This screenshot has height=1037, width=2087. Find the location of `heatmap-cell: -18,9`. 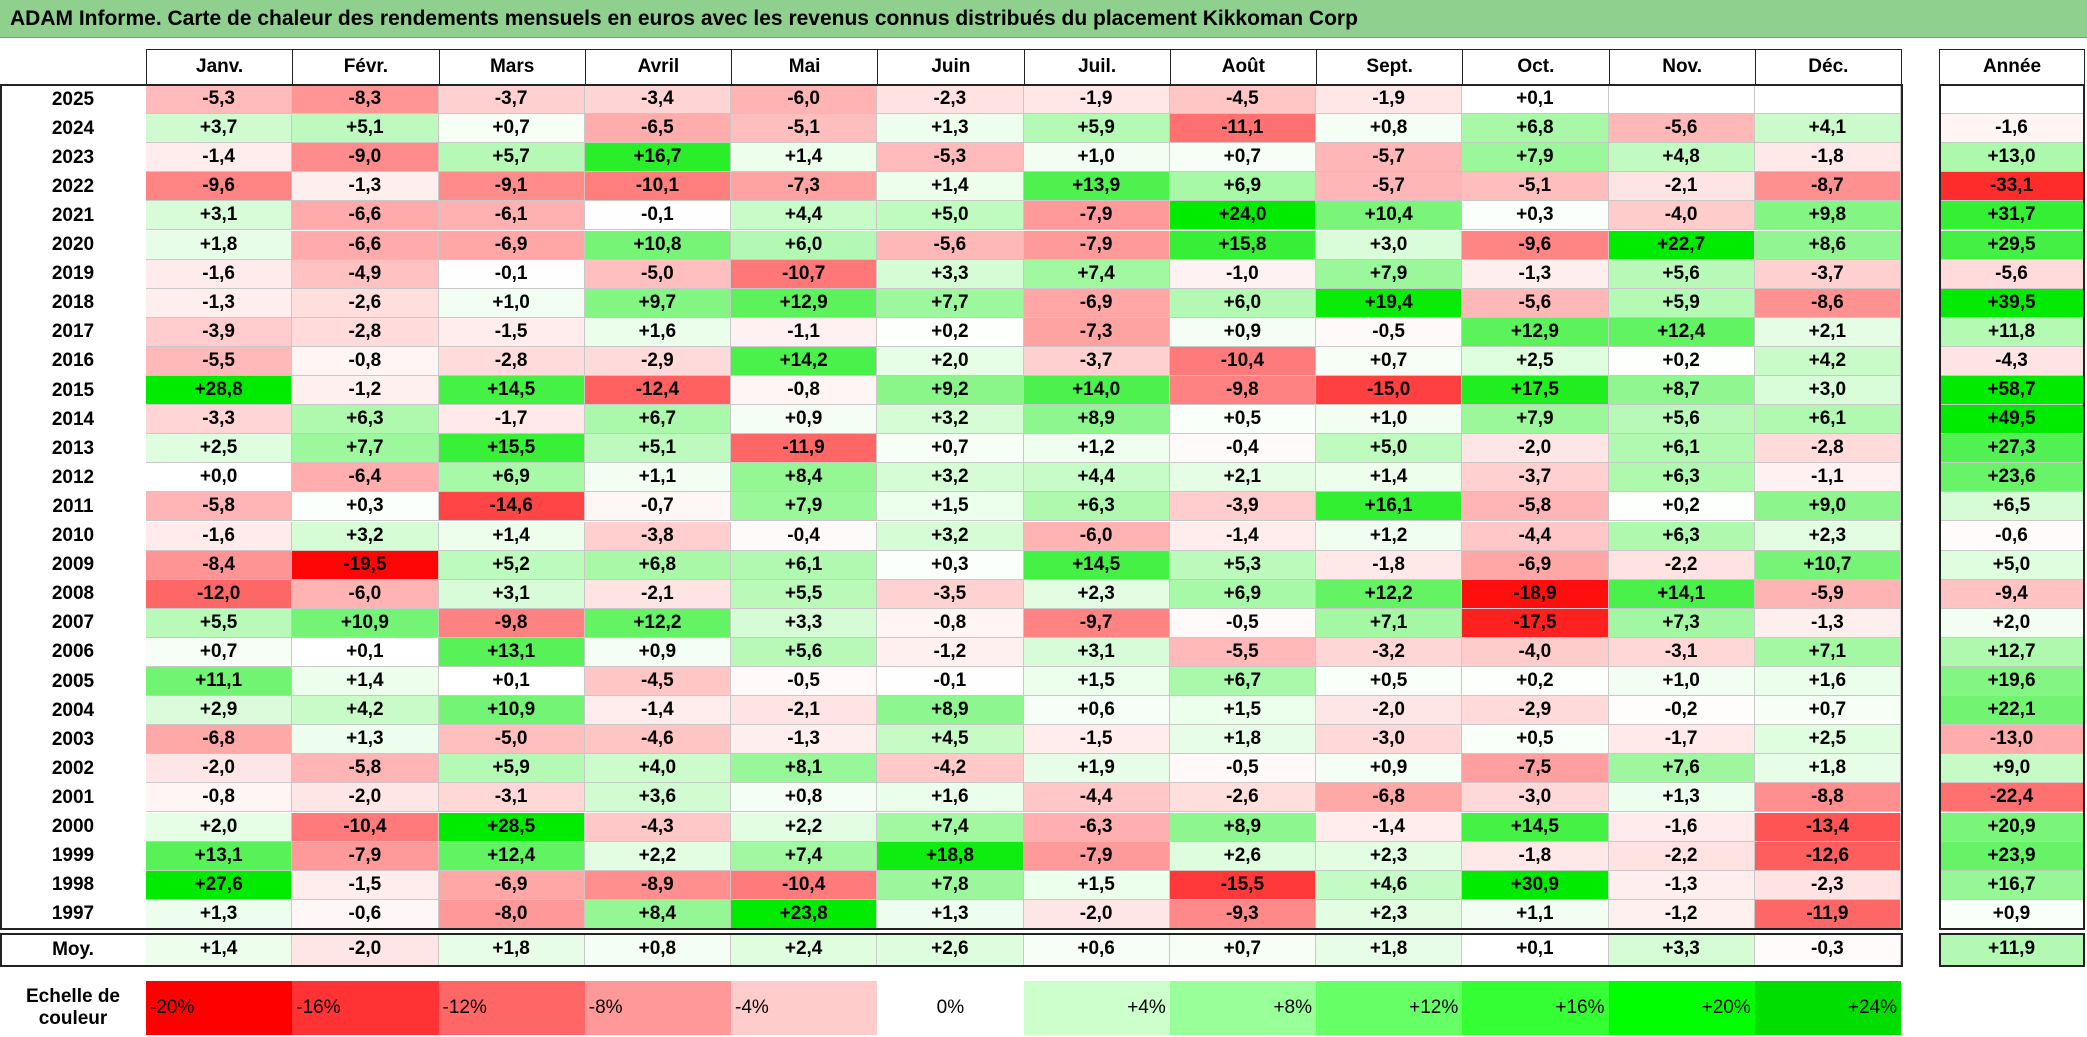

heatmap-cell: -18,9 is located at coordinates (1535, 594).